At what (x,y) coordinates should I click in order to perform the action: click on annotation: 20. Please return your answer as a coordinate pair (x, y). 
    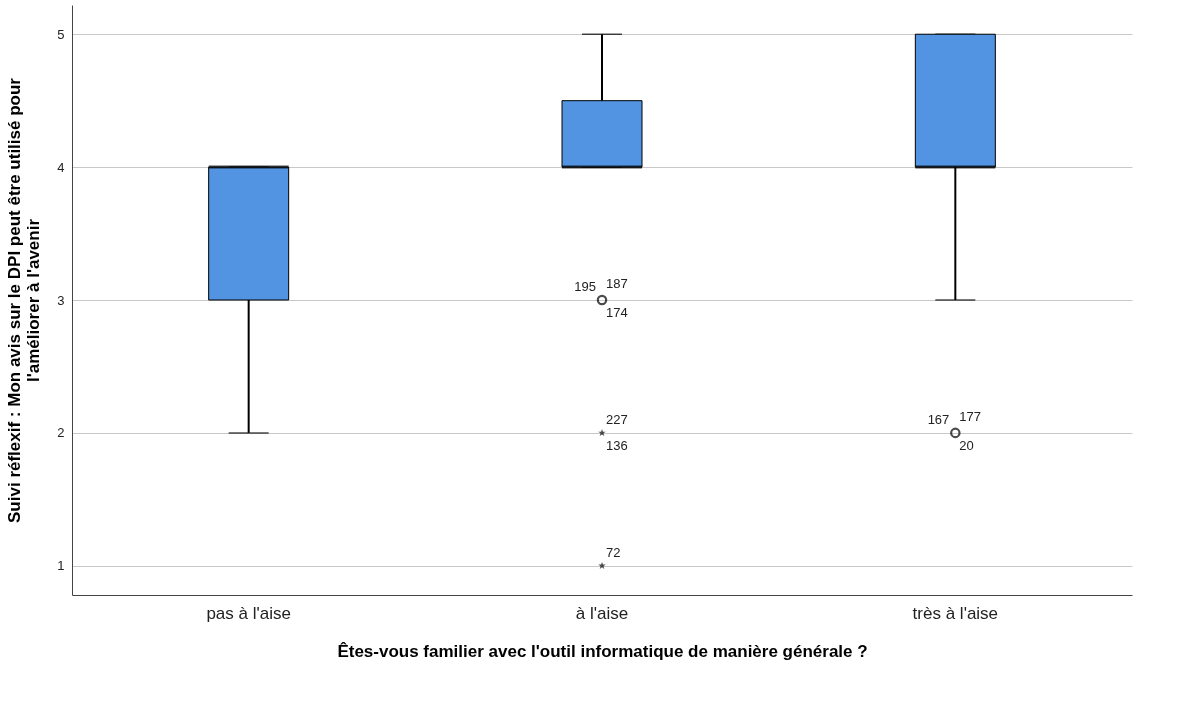
    Looking at the image, I should click on (966, 445).